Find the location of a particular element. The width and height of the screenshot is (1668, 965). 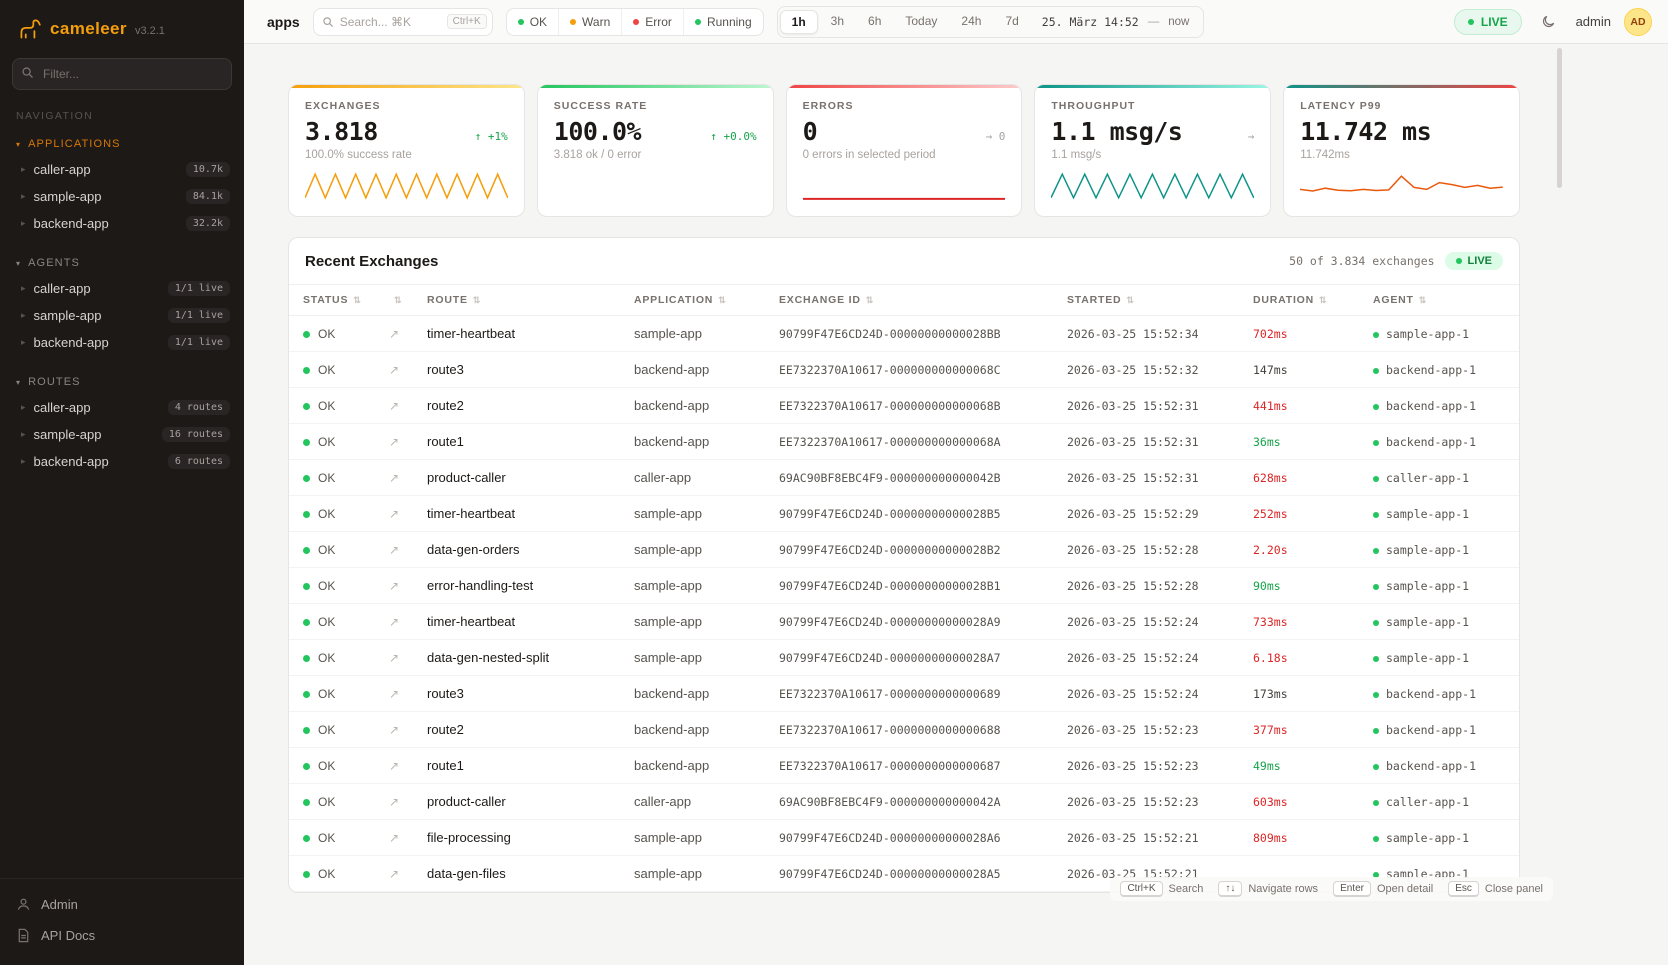

filter-input is located at coordinates (122, 74).